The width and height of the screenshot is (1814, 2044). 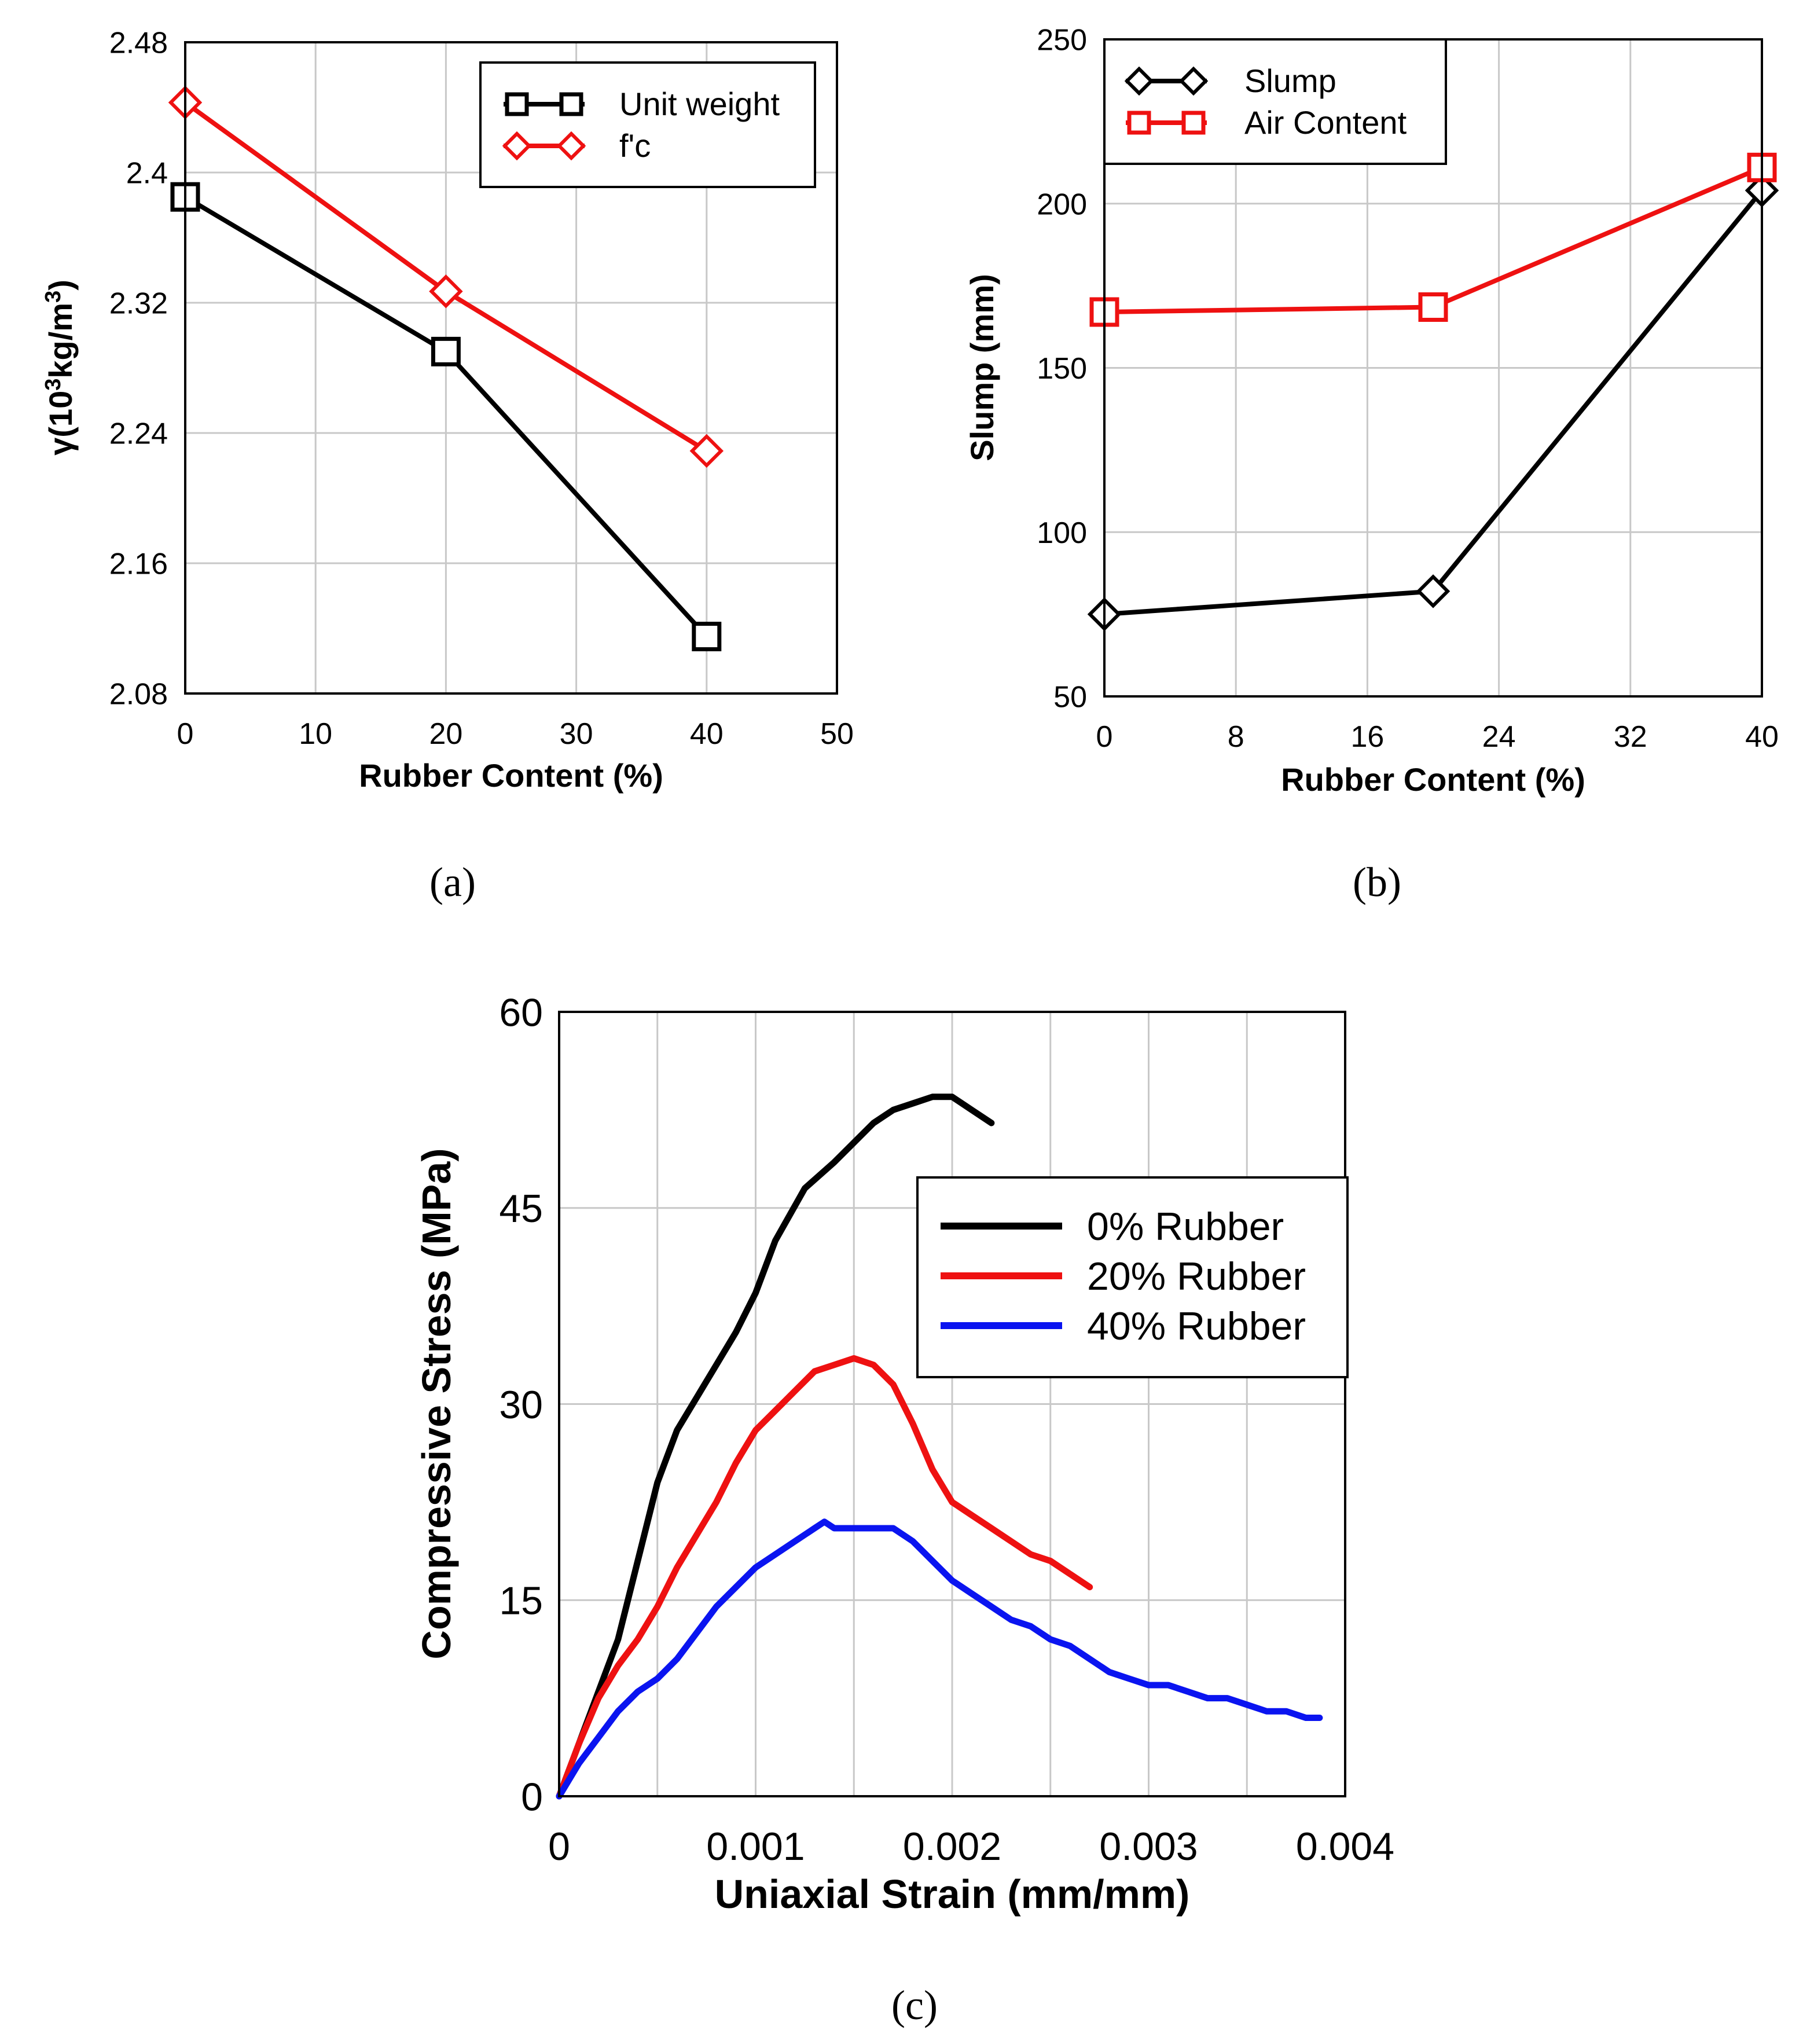 I want to click on panel-a-legend: Unit weight f'c, so click(x=647, y=124).